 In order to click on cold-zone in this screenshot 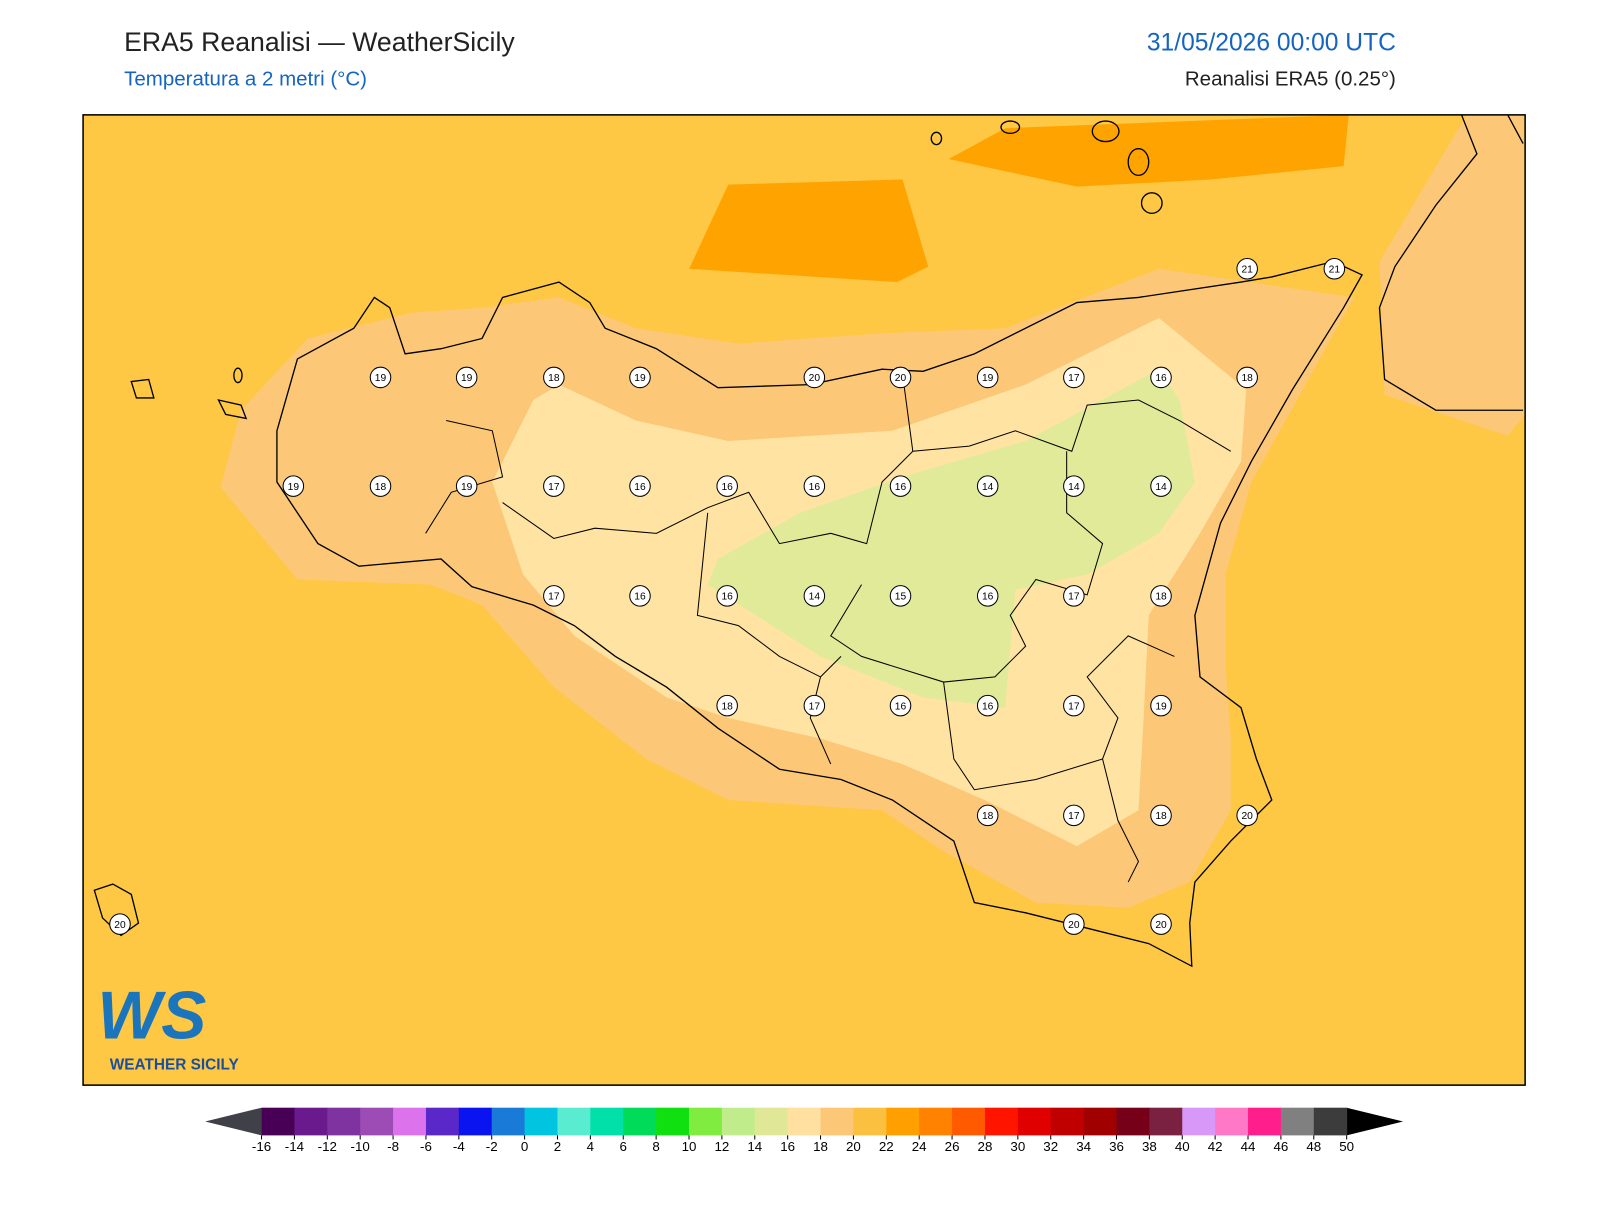, I will do `click(951, 538)`.